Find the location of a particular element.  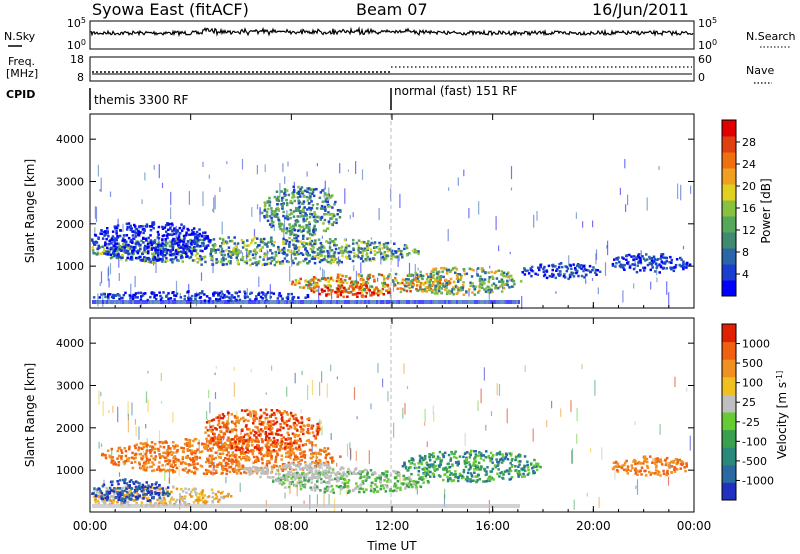

power-ylabel: Slant Range [km] is located at coordinates (30, 211).